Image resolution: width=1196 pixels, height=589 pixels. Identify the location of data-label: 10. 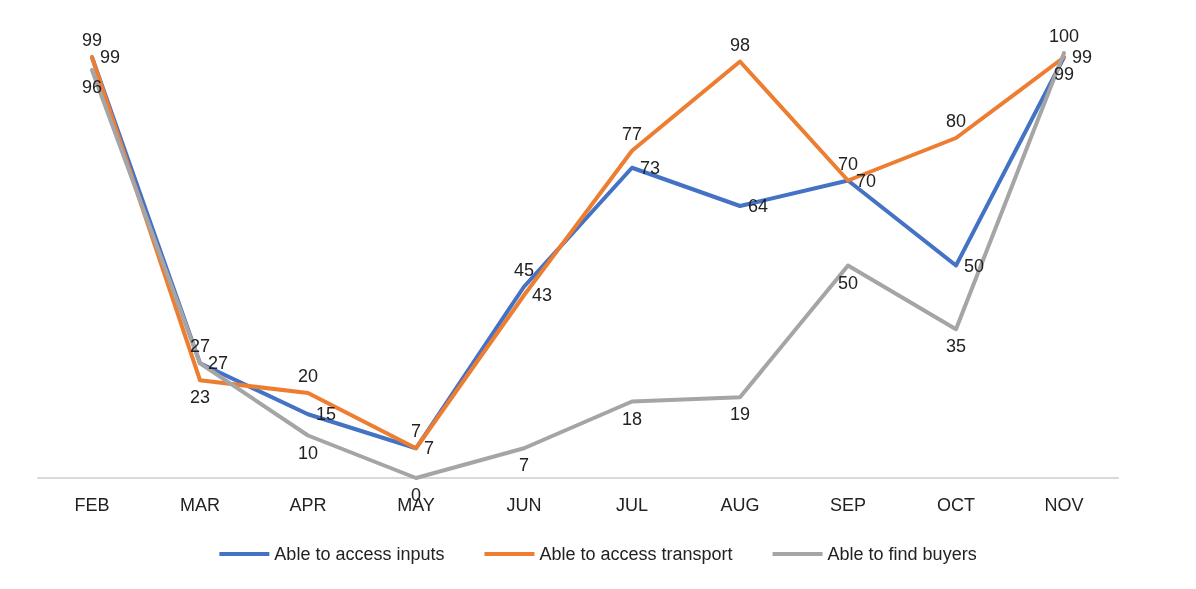
(308, 452).